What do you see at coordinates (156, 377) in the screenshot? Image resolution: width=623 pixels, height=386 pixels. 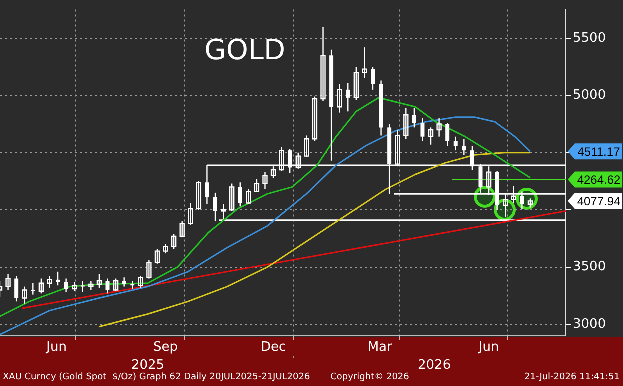 I see `text: XAU Curncy (Gold Spot $/Oz) Graph 62 Daily 20JUL2025-21JUL2026` at bounding box center [156, 377].